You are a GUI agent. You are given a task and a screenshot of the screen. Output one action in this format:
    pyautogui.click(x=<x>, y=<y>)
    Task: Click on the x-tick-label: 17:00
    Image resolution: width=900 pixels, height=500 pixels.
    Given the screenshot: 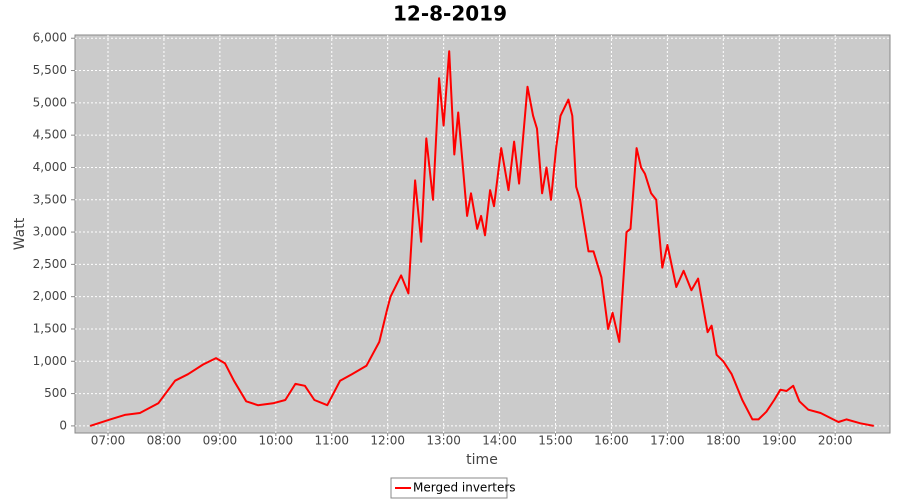 What is the action you would take?
    pyautogui.click(x=667, y=441)
    